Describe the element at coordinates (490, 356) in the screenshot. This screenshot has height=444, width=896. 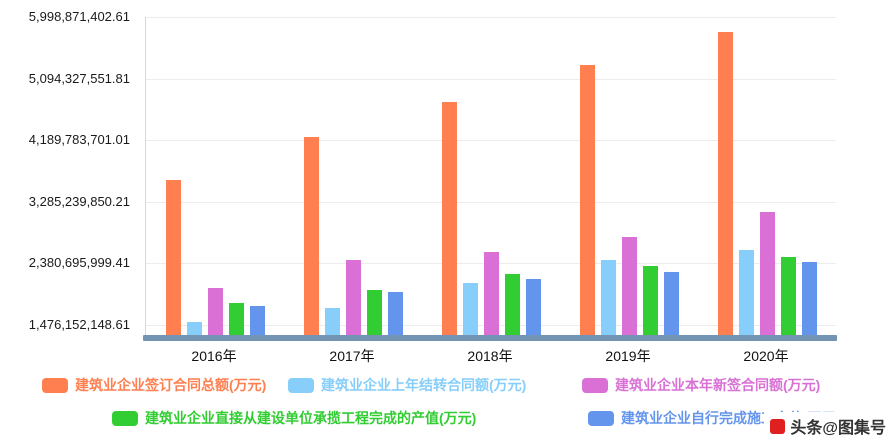
I see `x-tick-label: 2018年` at that location.